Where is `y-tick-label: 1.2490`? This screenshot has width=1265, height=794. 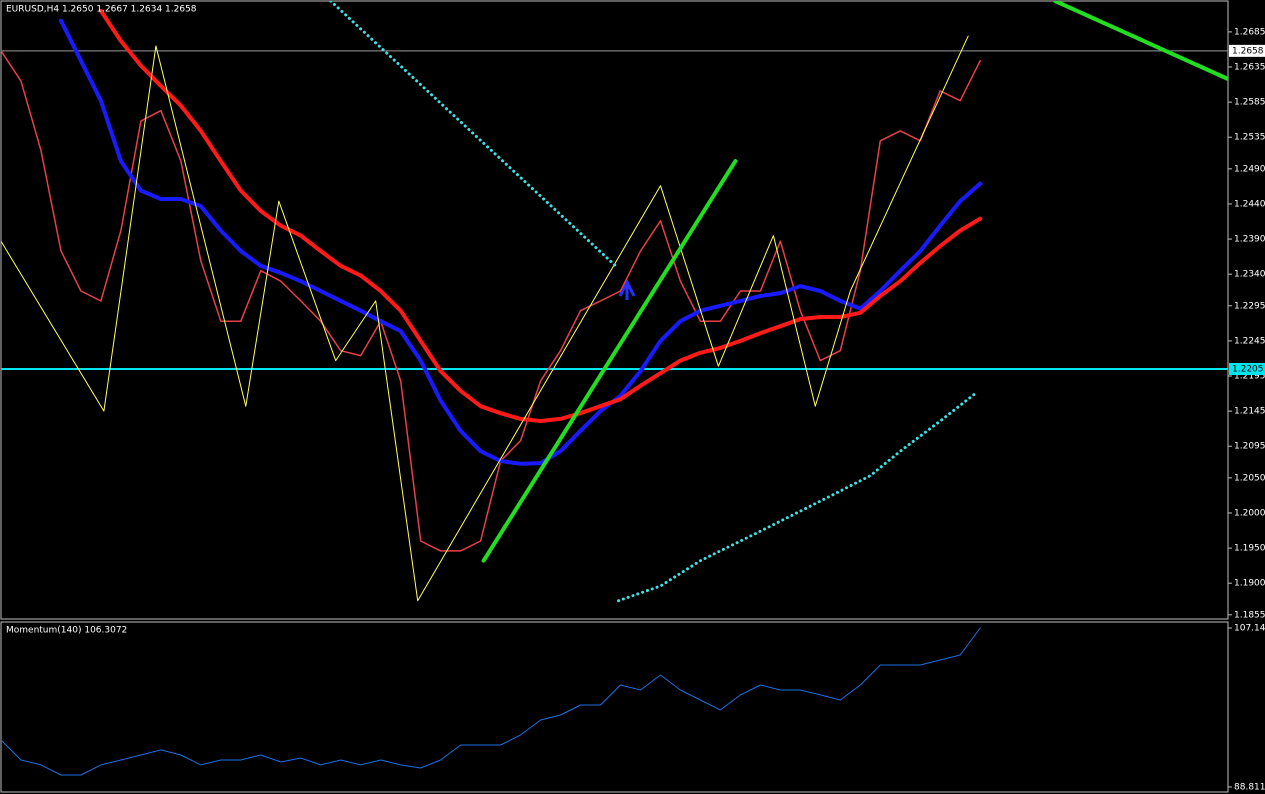
y-tick-label: 1.2490 is located at coordinates (1249, 169).